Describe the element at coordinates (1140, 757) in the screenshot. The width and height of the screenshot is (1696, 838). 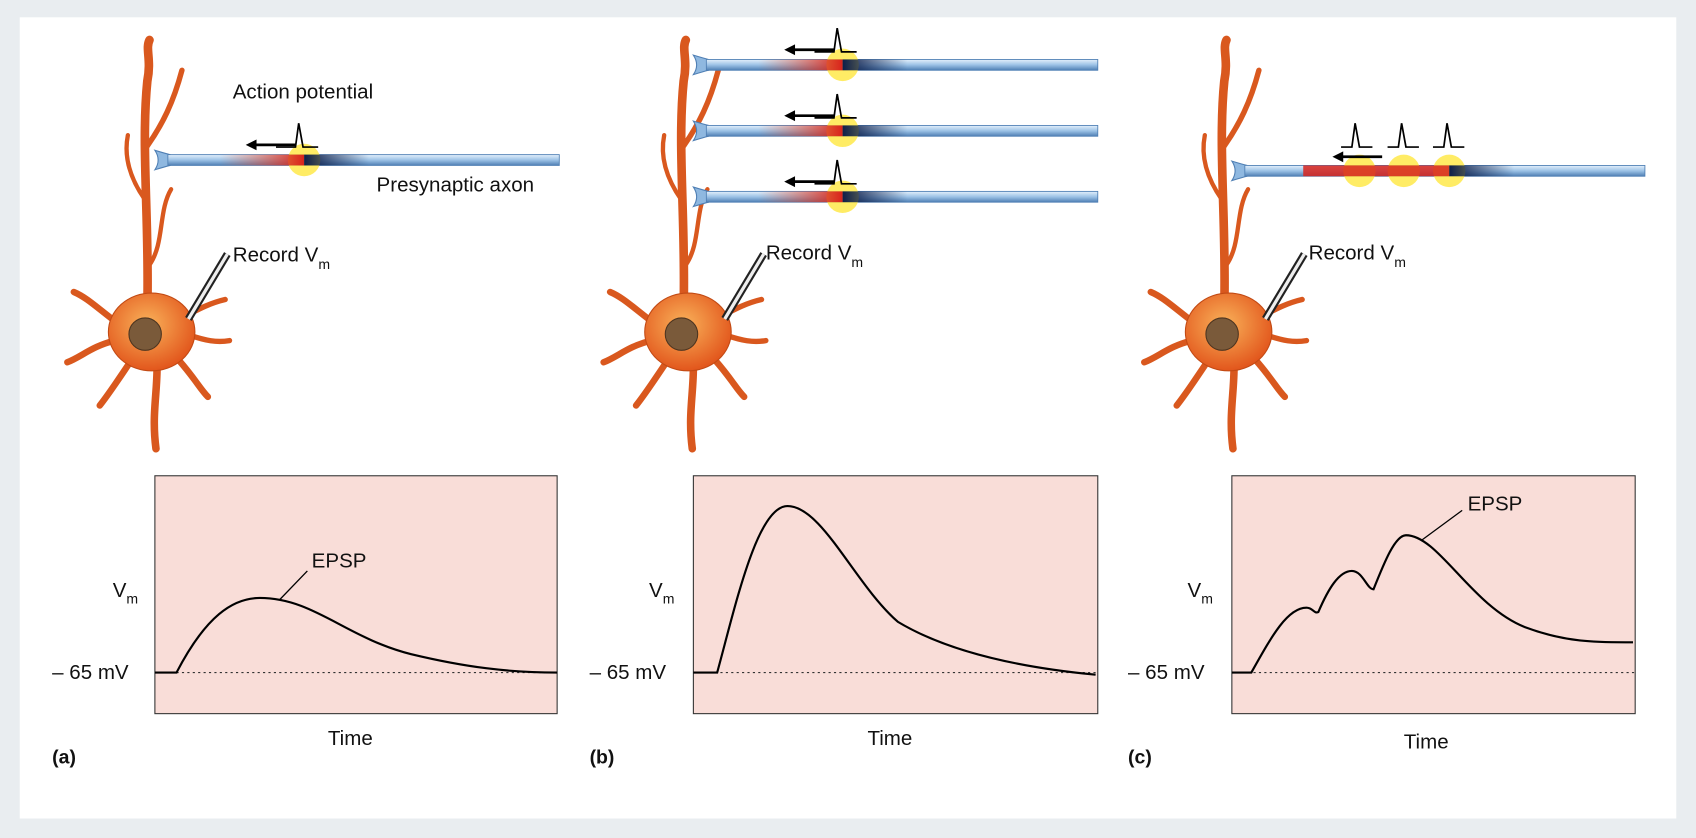
I see `panel-label: (c)` at that location.